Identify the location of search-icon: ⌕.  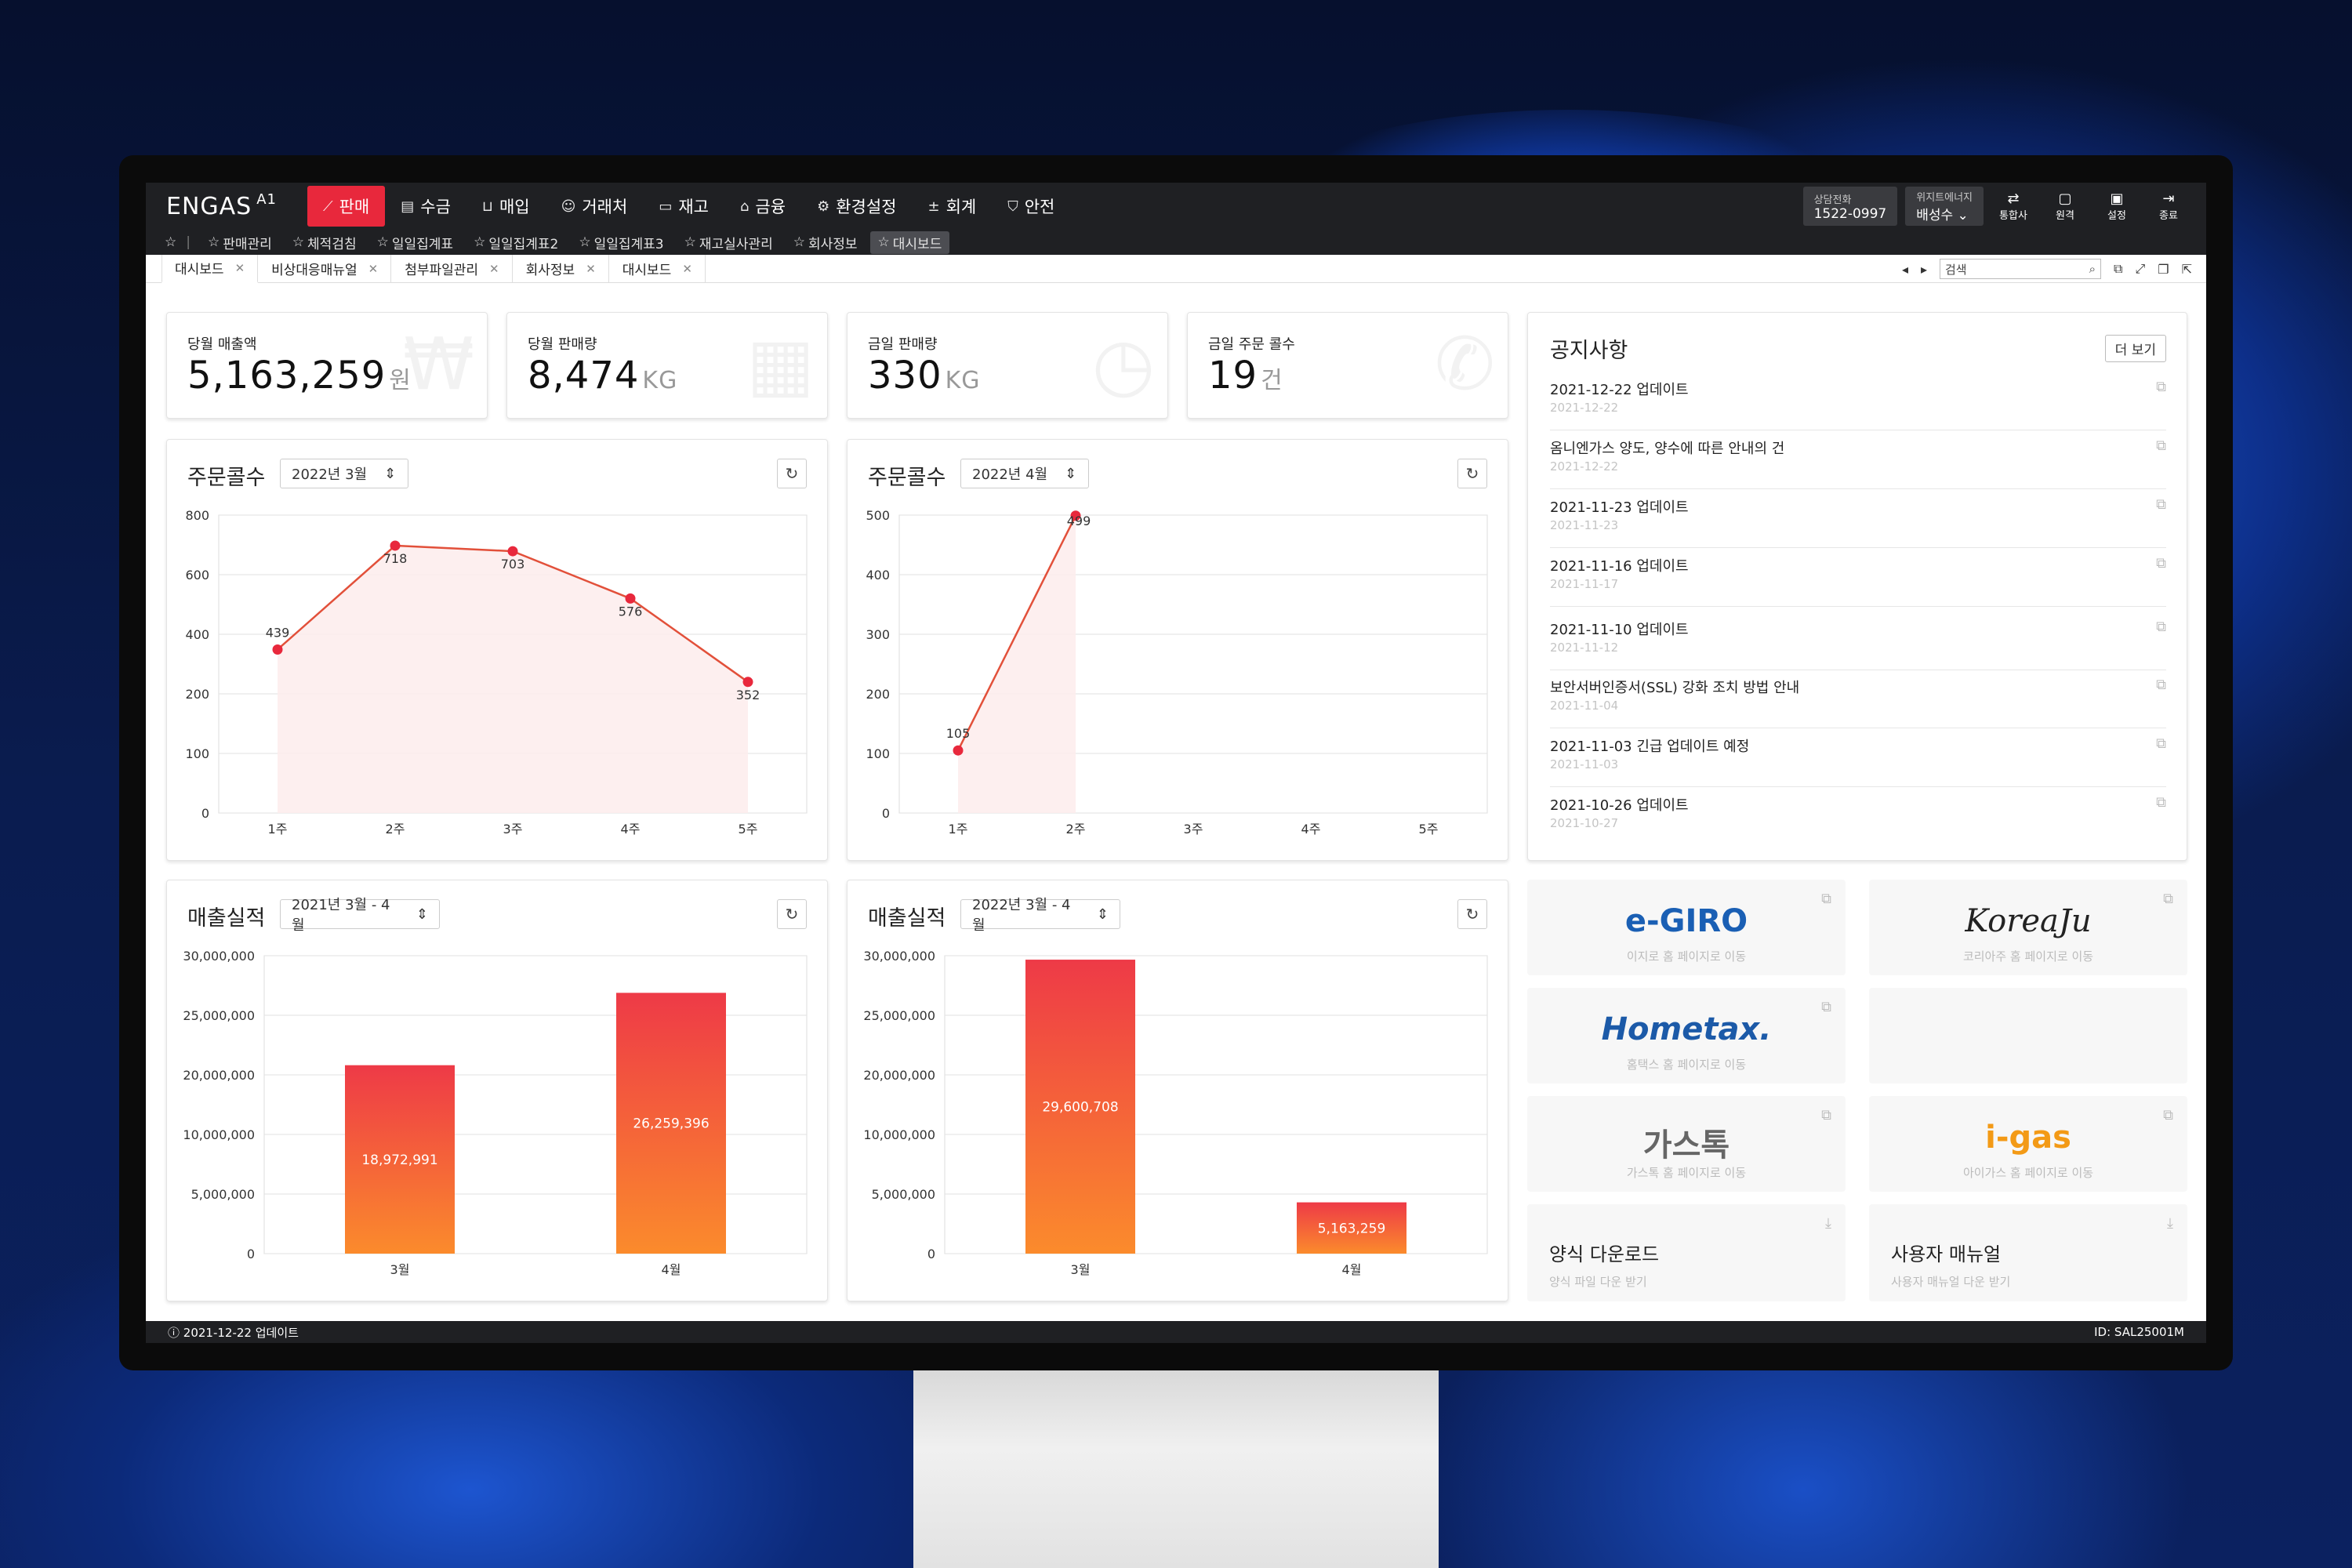
(2092, 269).